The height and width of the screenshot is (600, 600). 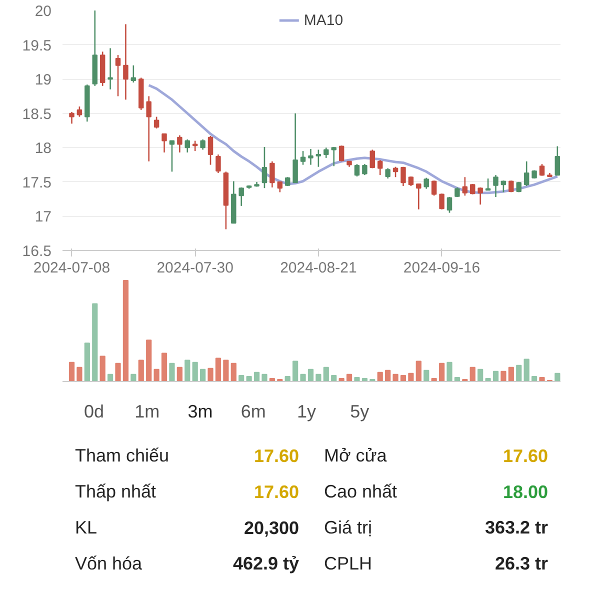 I want to click on y-tick-label: 16.5, so click(x=37, y=251).